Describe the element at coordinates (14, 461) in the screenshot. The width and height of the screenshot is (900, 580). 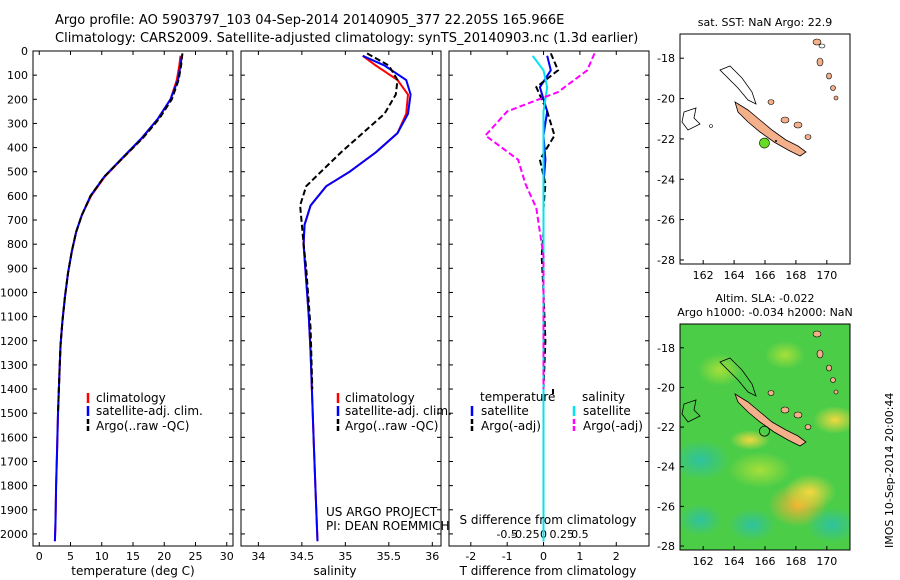
I see `depth-tick-label: 1700` at that location.